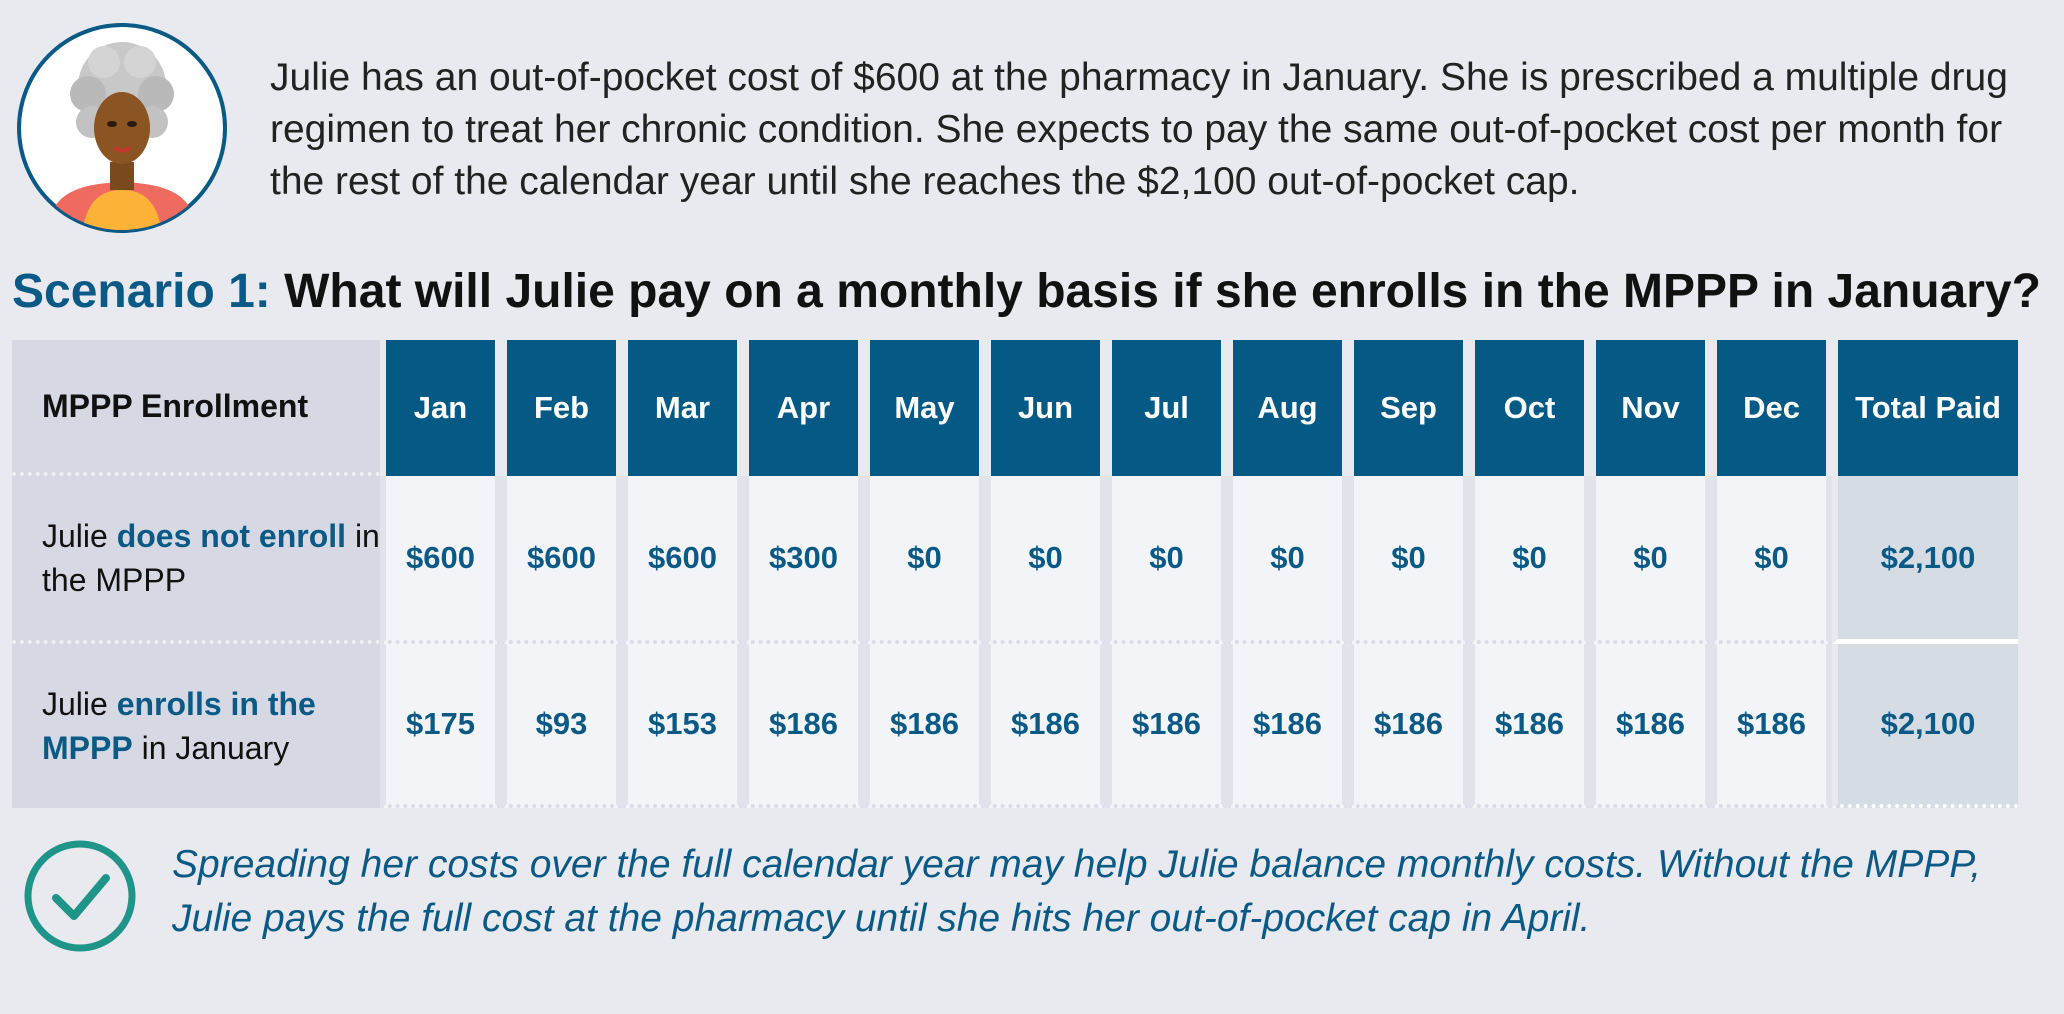 Image resolution: width=2064 pixels, height=1014 pixels. Describe the element at coordinates (1287, 408) in the screenshot. I see `header-month: Aug` at that location.